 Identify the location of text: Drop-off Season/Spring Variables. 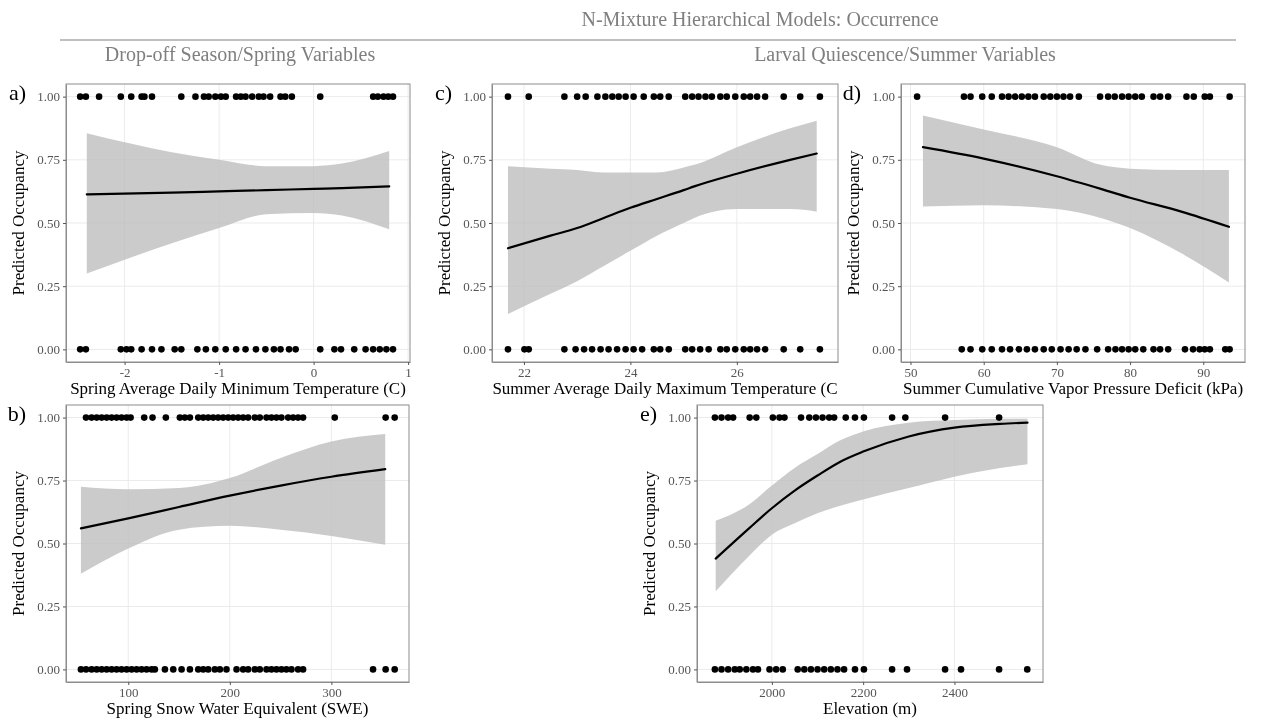
(240, 54).